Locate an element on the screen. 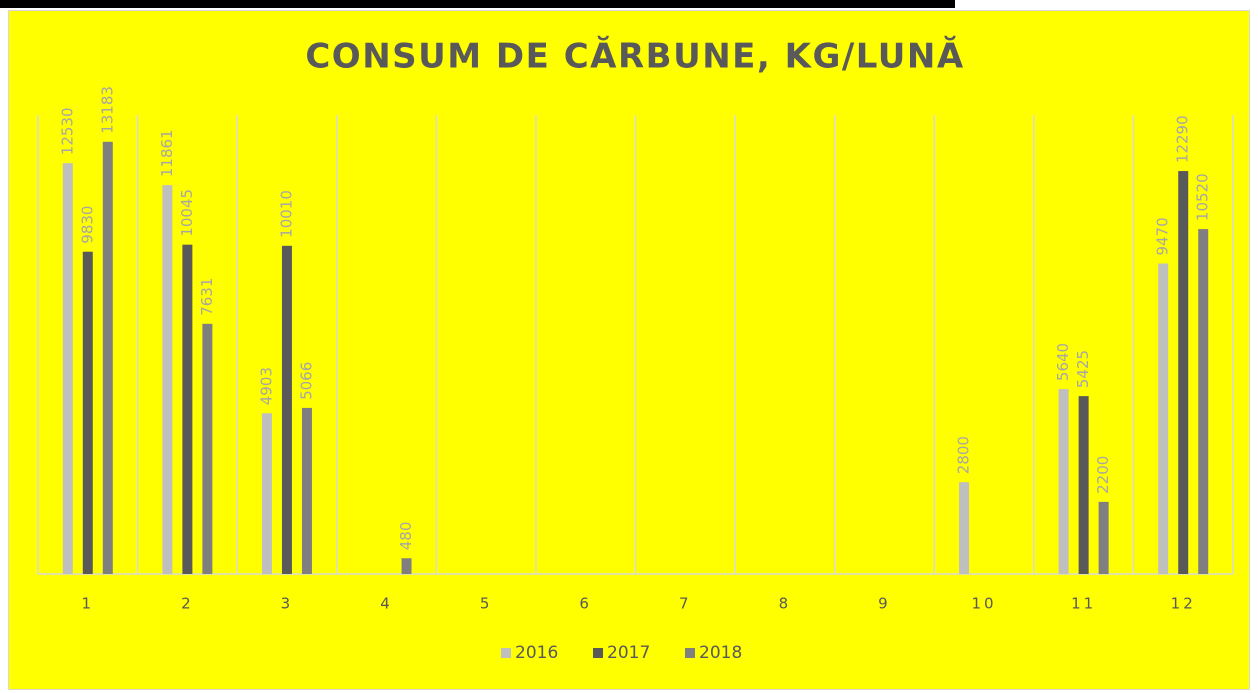 This screenshot has height=693, width=1258. data-label: 4903 is located at coordinates (266, 386).